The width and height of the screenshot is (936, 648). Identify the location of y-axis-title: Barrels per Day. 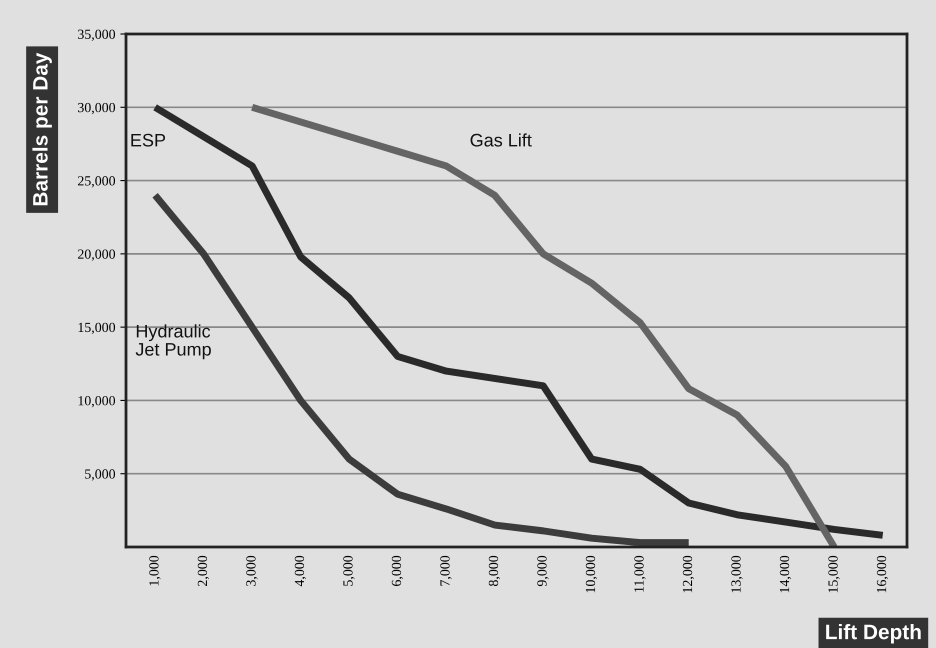
(42, 129).